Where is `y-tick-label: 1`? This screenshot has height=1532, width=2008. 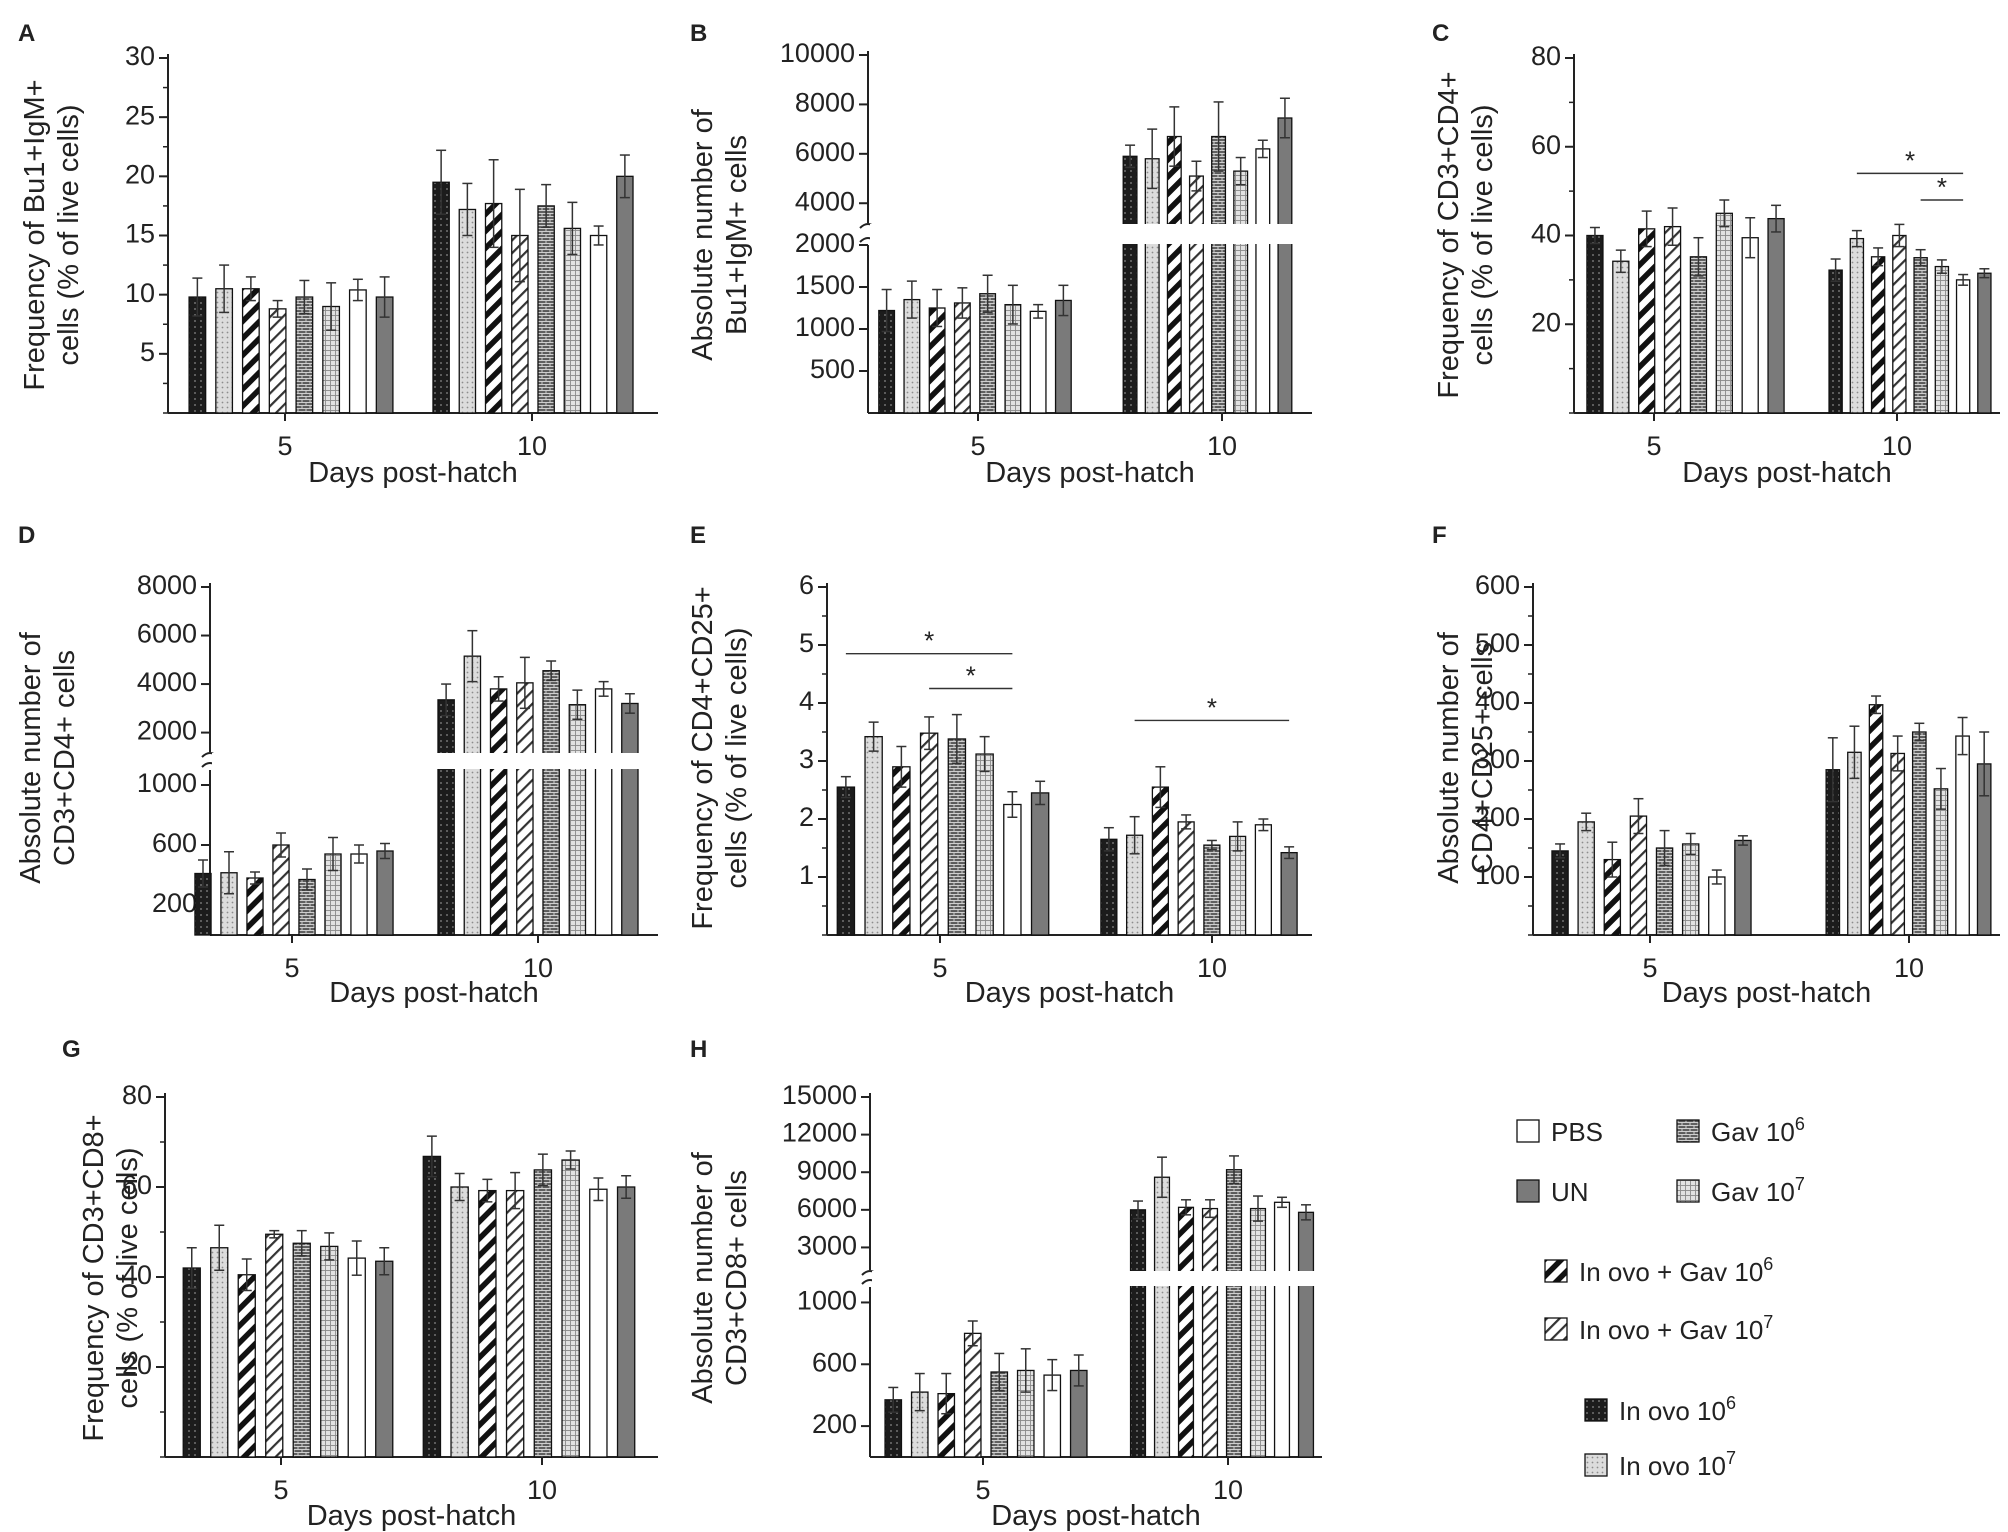 y-tick-label: 1 is located at coordinates (806, 875).